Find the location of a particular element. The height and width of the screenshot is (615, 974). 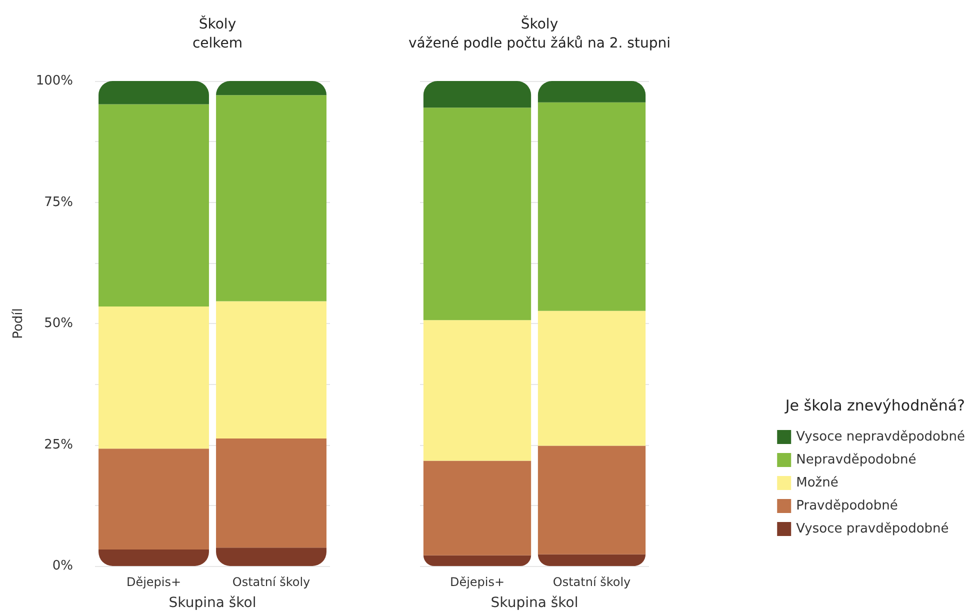

y-tick-label: 100% is located at coordinates (54, 81).